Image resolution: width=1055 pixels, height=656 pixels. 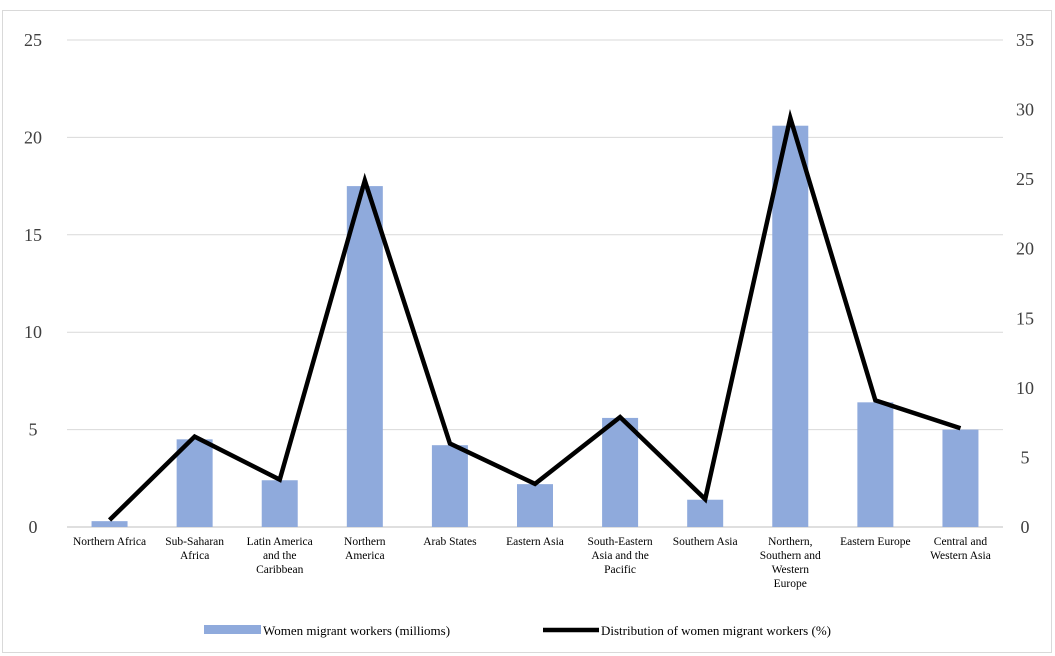 What do you see at coordinates (356, 630) in the screenshot?
I see `legend-label-bars: Women migrant workers (millioms)` at bounding box center [356, 630].